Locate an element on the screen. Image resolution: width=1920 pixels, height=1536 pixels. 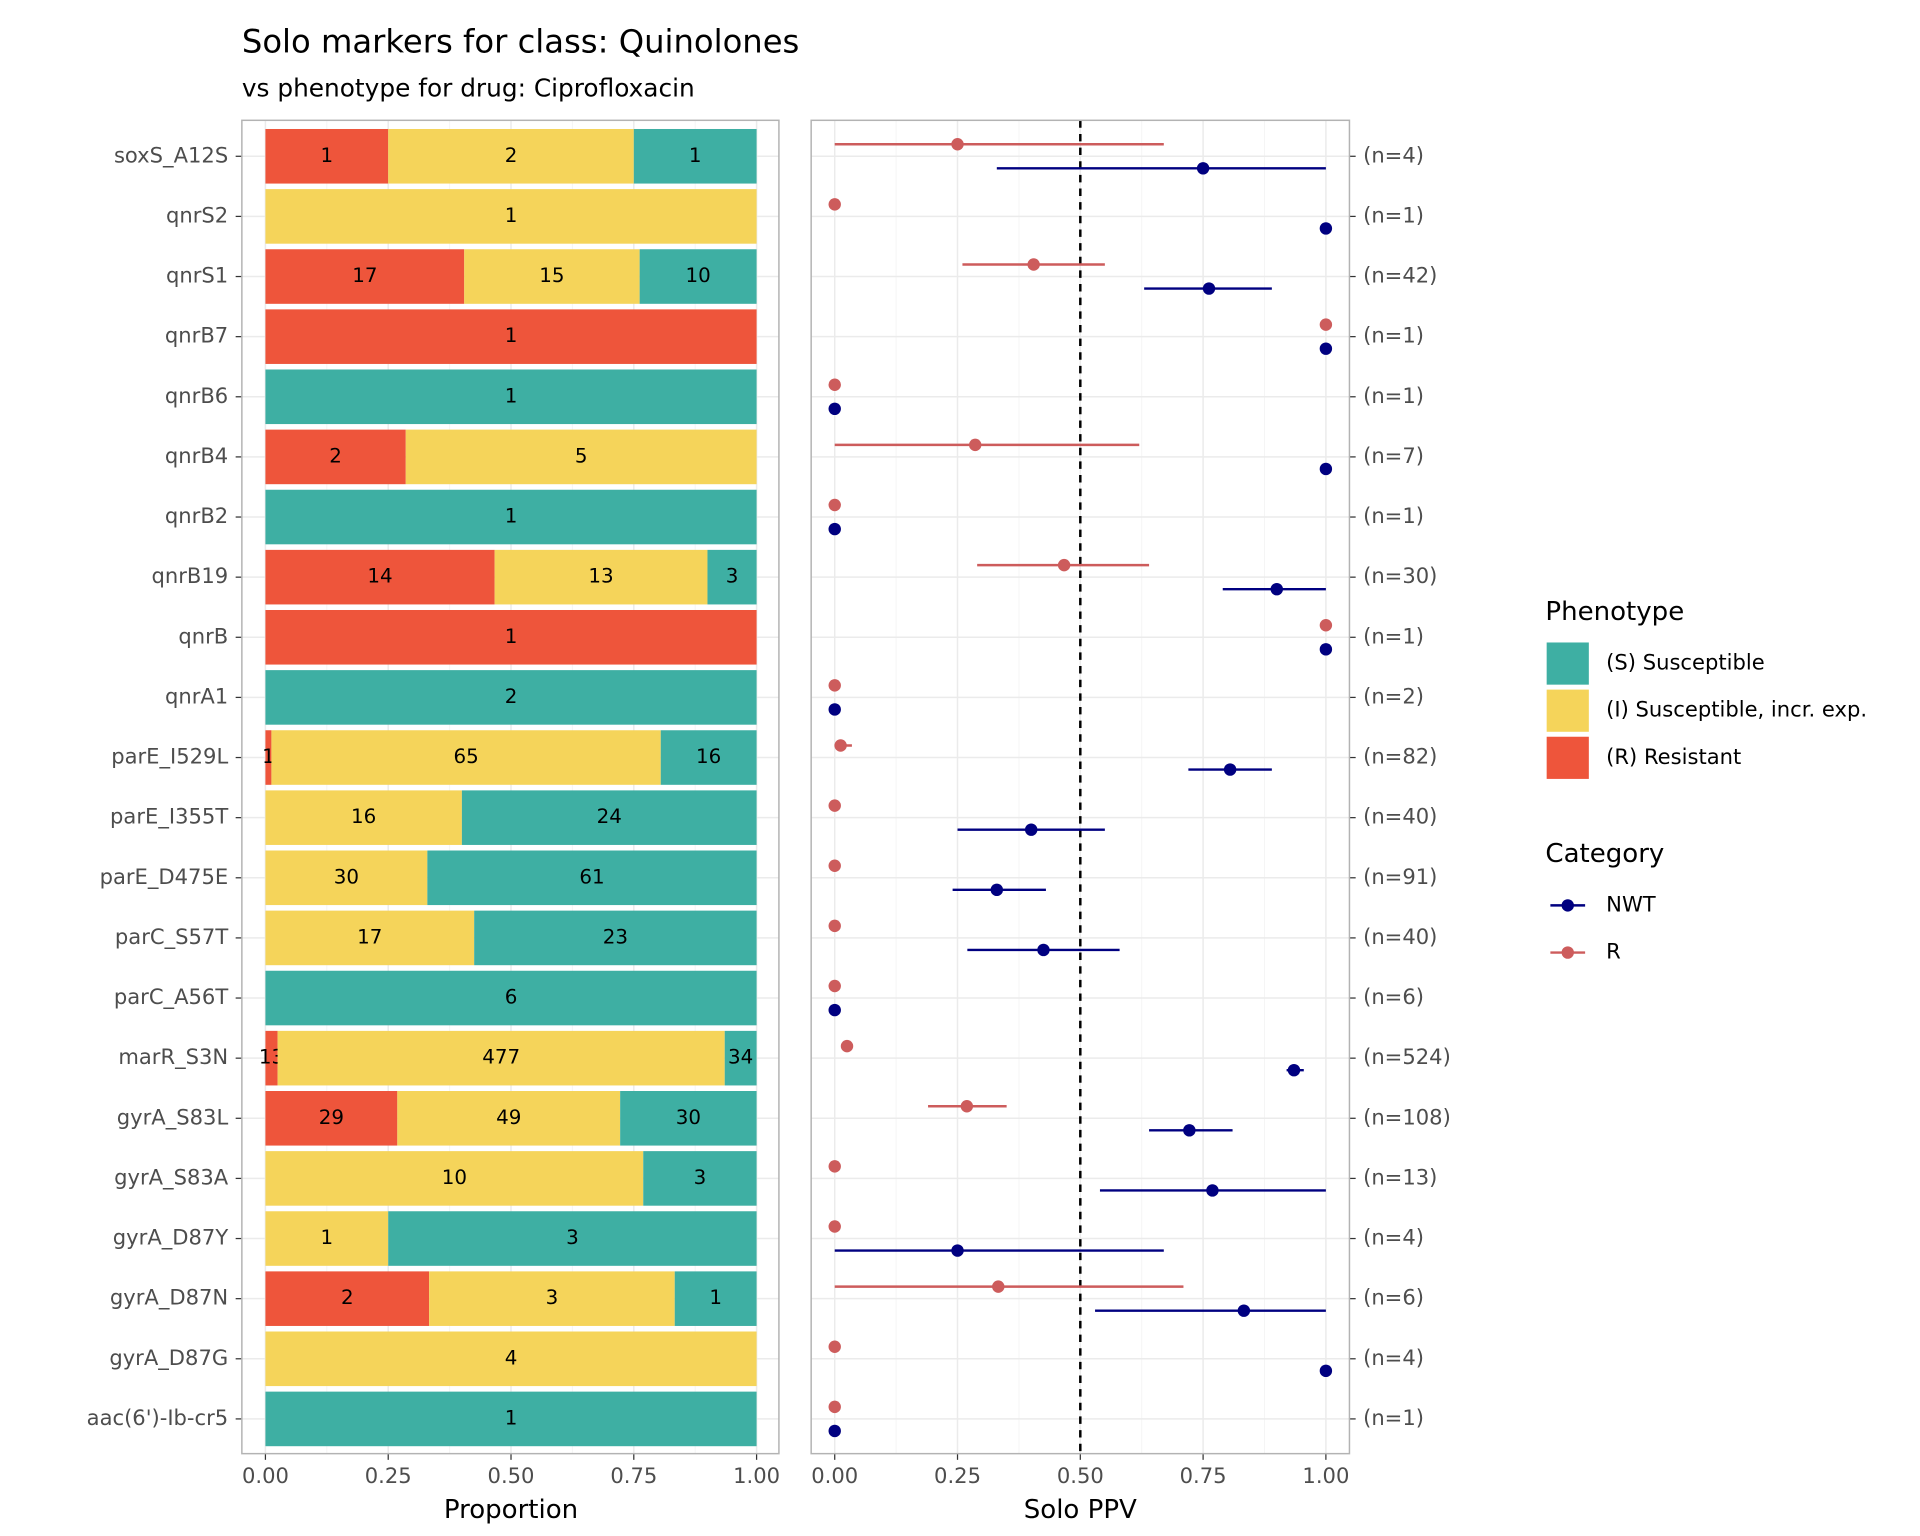
legend-label: (R) Resistant is located at coordinates (1673, 756).